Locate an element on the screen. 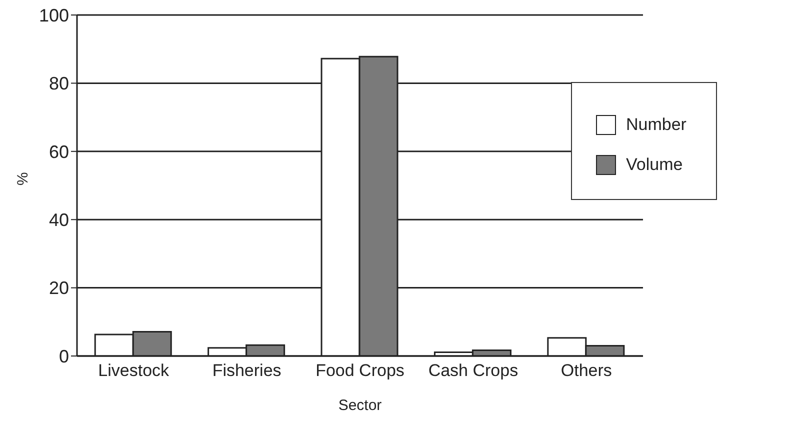 The image size is (787, 426). legend-label: Number is located at coordinates (656, 125).